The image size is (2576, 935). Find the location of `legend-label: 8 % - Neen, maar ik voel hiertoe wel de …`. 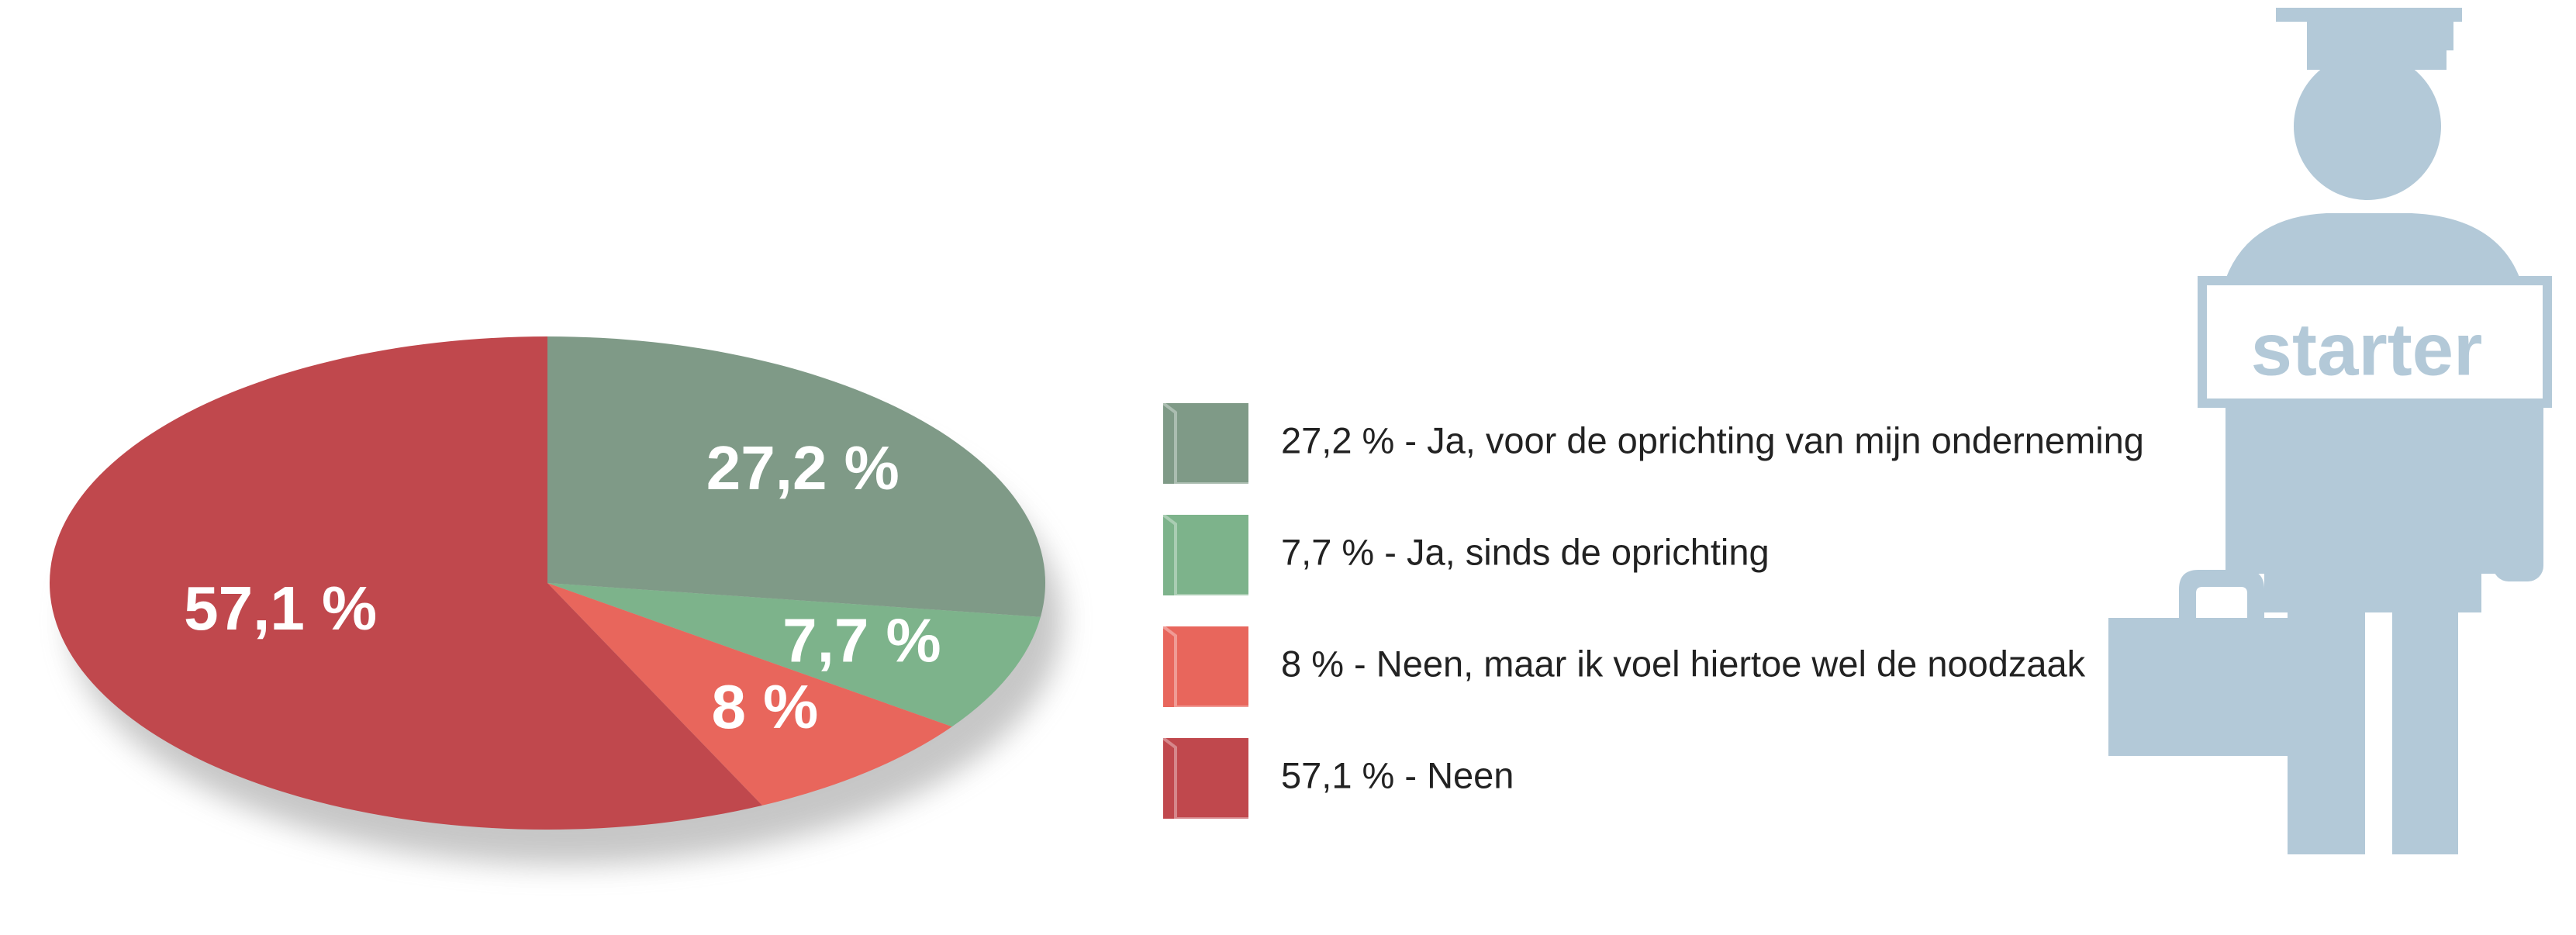

legend-label: 8 % - Neen, maar ik voel hiertoe wel de … is located at coordinates (1683, 663).